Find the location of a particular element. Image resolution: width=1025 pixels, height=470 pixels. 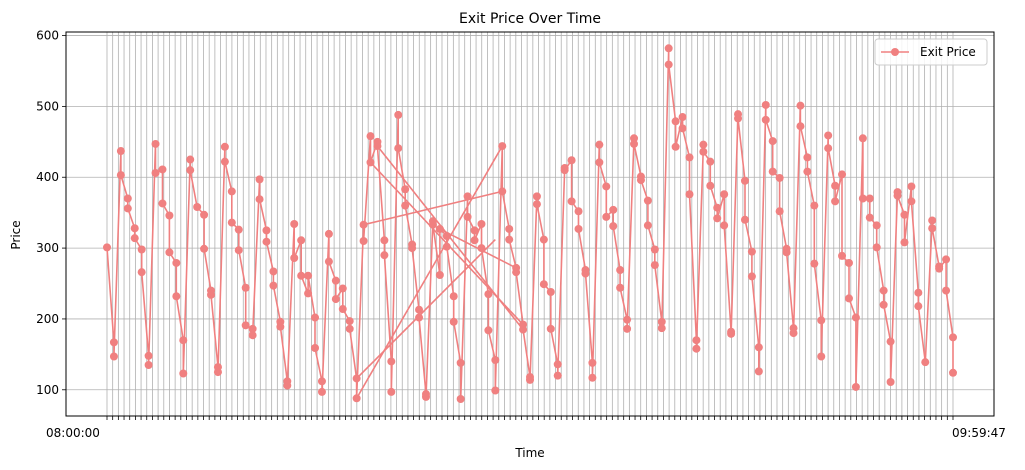

y-ticks: 100 200 300 400 500 600 is located at coordinates (51, 213).